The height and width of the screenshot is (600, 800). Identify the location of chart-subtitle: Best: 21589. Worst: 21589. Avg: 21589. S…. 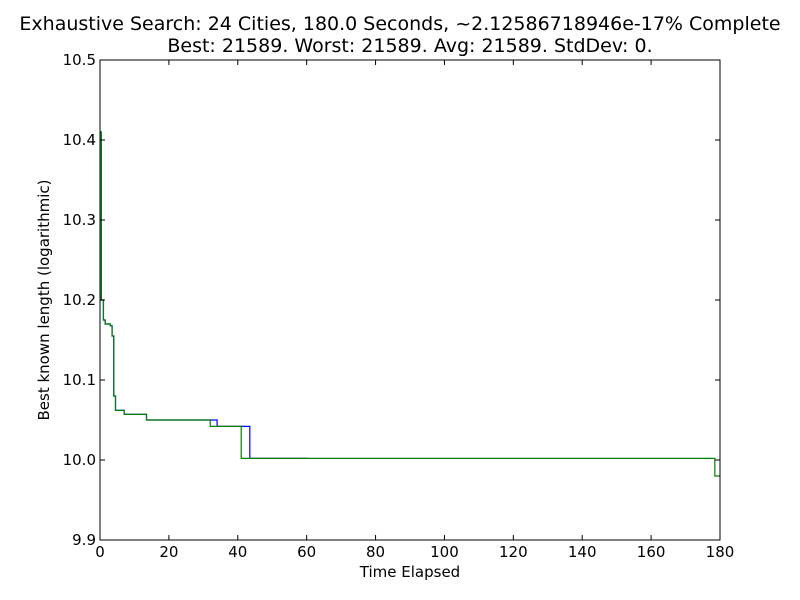
(409, 46).